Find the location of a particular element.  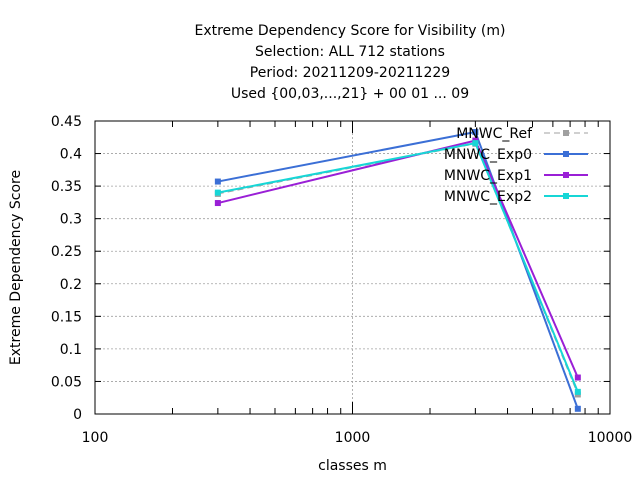

legend-label: MNWC_Exp2 is located at coordinates (488, 197).